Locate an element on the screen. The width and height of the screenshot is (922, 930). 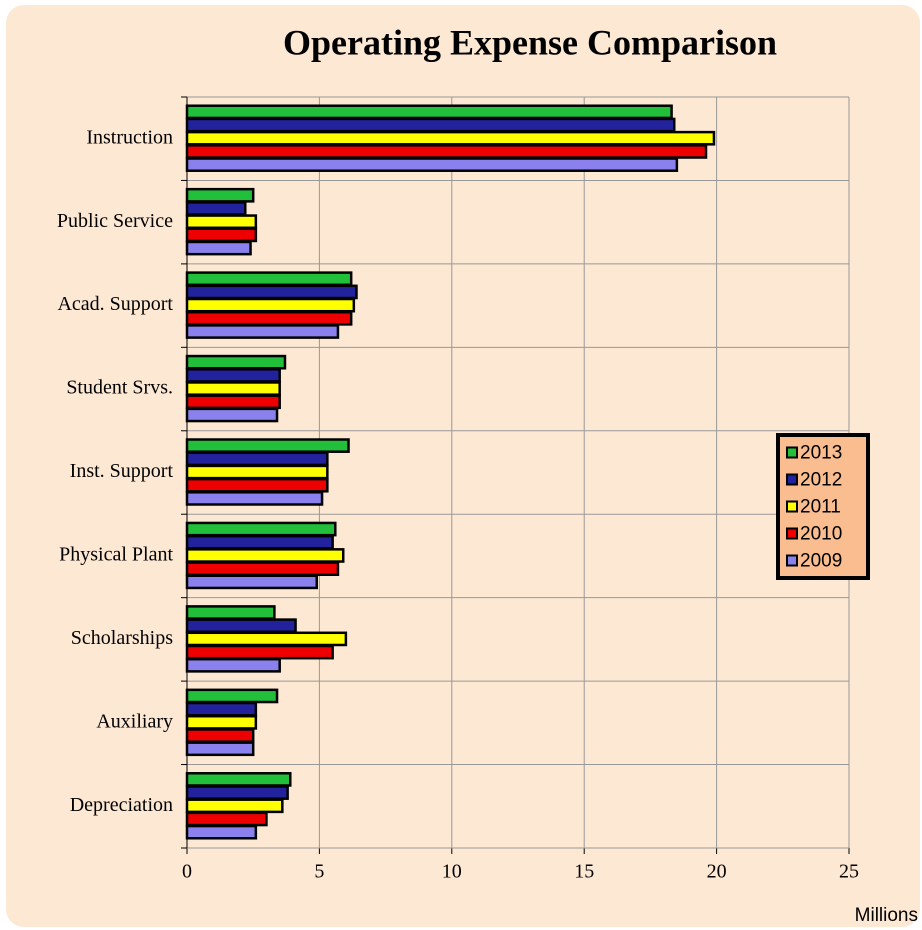
x-tick-label: 5 is located at coordinates (319, 872).